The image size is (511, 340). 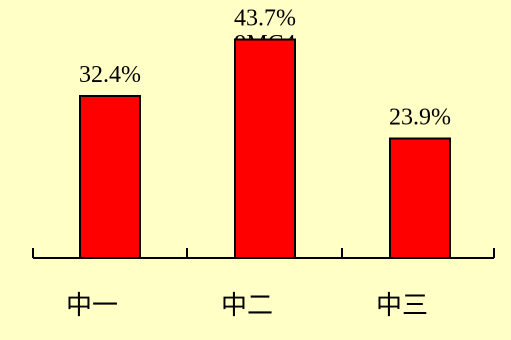 What do you see at coordinates (420, 118) in the screenshot?
I see `value-label-3: 23.9%` at bounding box center [420, 118].